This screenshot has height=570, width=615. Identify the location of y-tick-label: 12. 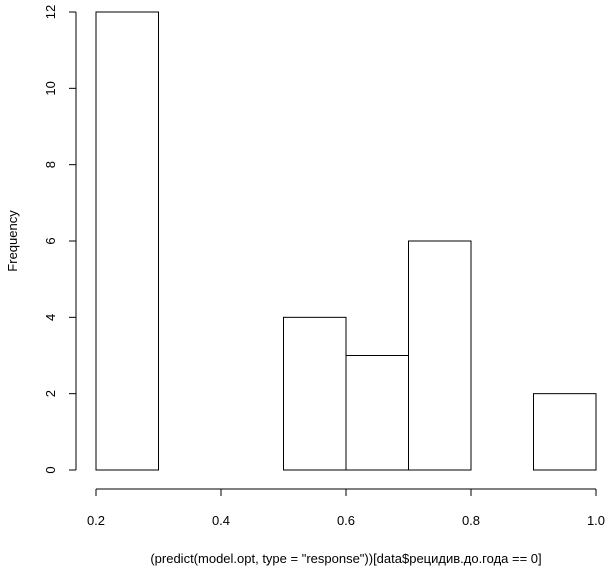
(50, 12).